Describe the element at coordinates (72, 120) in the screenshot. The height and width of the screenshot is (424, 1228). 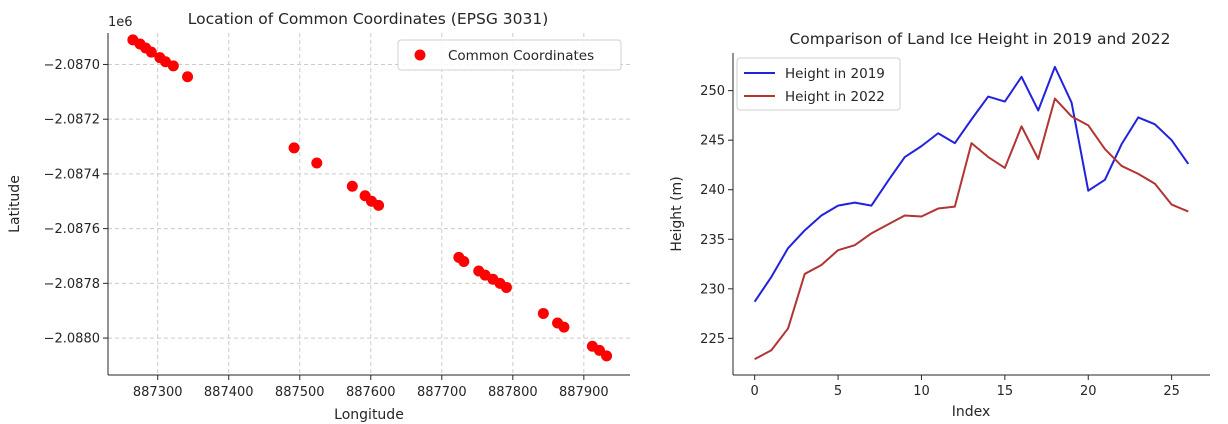
I see `y-tick-label: −2.0872` at that location.